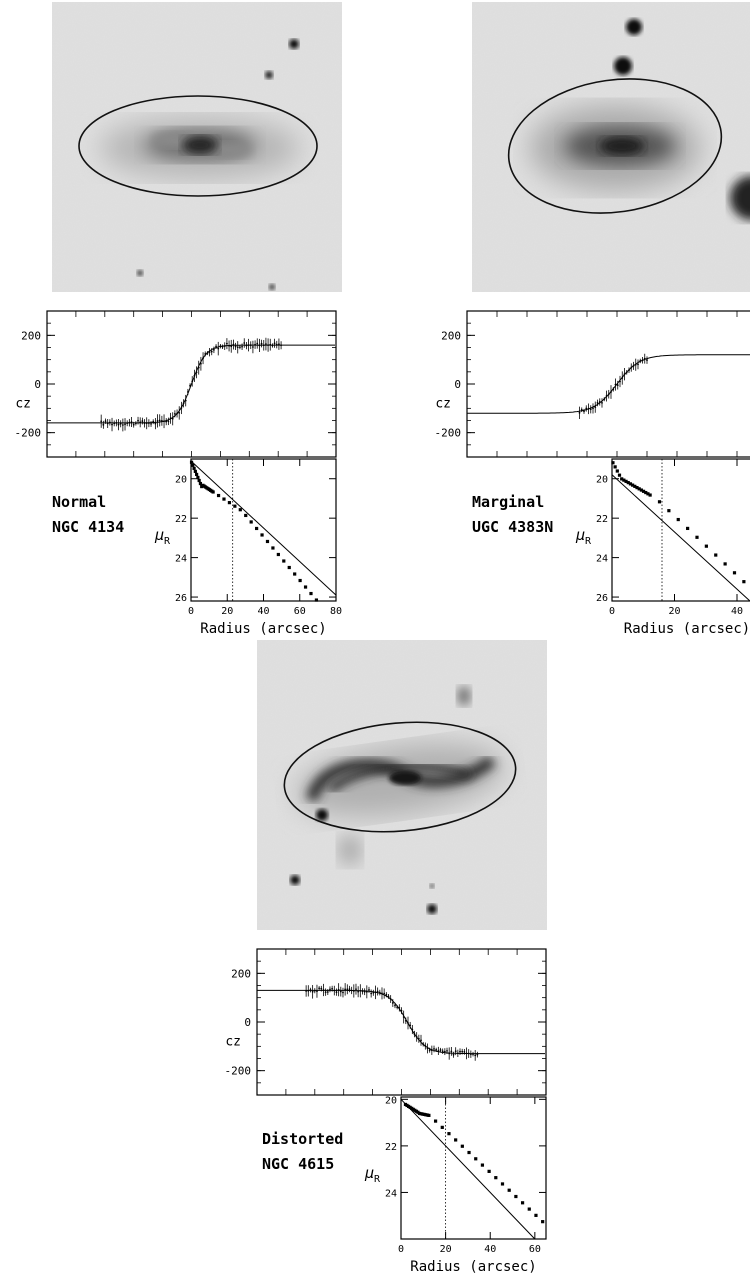  What do you see at coordinates (181, 559) in the screenshot?
I see `mu-tick-label: 24` at bounding box center [181, 559].